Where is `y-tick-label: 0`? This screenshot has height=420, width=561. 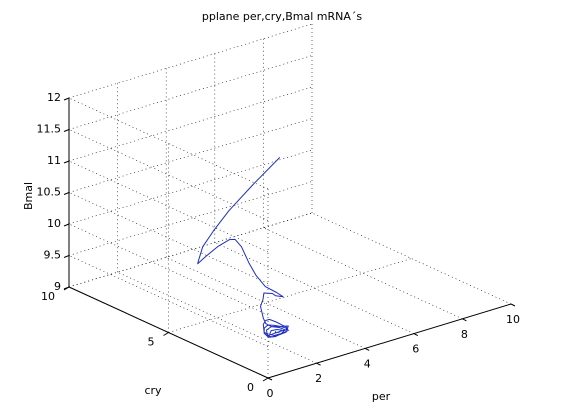 y-tick-label: 0 is located at coordinates (250, 387).